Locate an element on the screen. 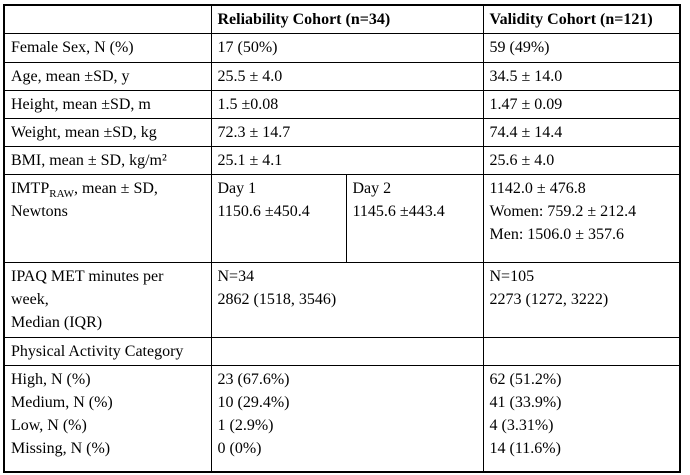 The height and width of the screenshot is (475, 690). table-row-female-sex: Female Sex, N (%) 17 (50%) 59 (49%) is located at coordinates (342, 48).